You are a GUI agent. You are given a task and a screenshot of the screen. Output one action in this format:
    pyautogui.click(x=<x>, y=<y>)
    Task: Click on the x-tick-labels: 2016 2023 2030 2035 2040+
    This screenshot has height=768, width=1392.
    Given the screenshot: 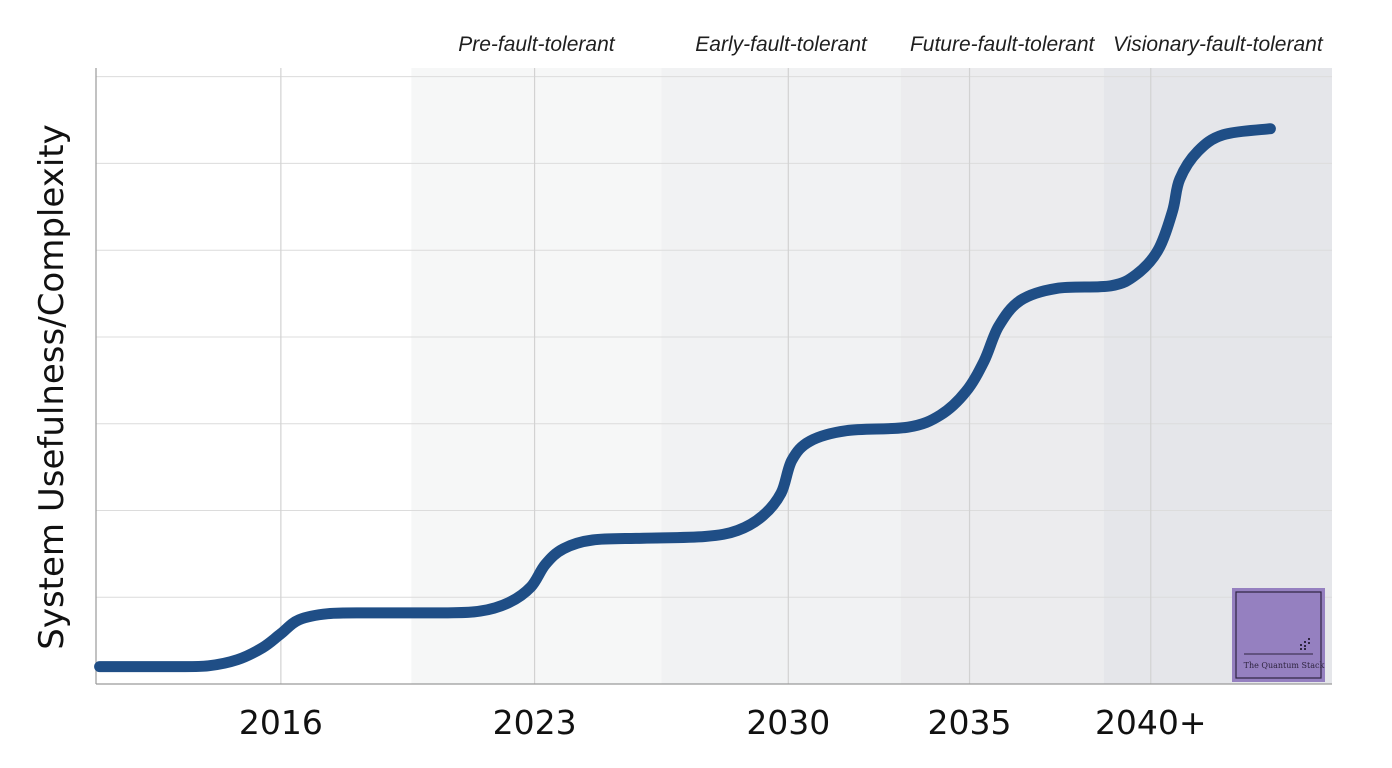 What is the action you would take?
    pyautogui.click(x=723, y=722)
    